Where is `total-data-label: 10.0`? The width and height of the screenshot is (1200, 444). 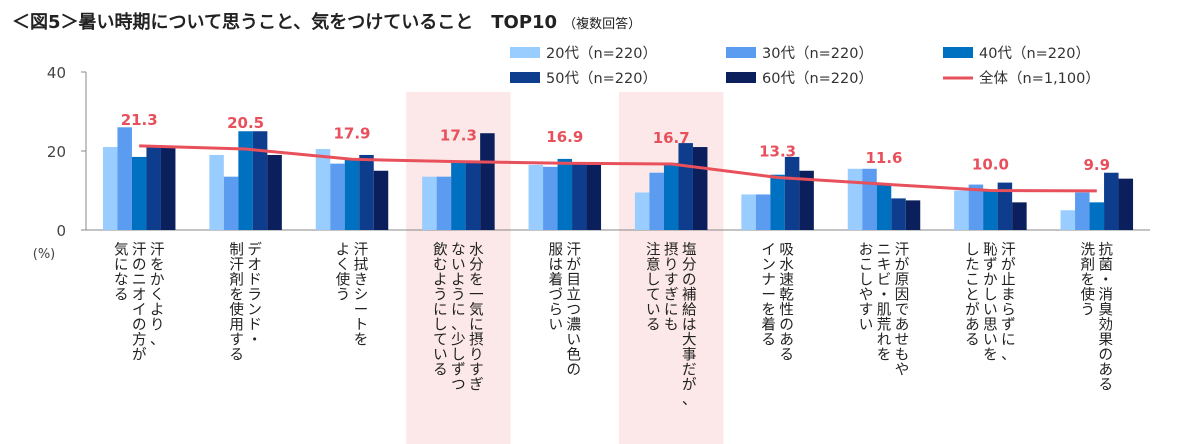 total-data-label: 10.0 is located at coordinates (990, 165).